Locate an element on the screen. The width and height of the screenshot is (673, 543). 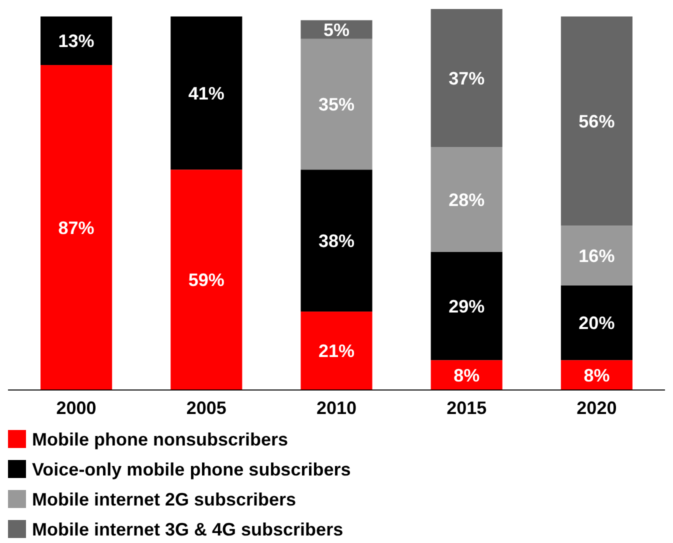
data-label: 16% is located at coordinates (596, 256).